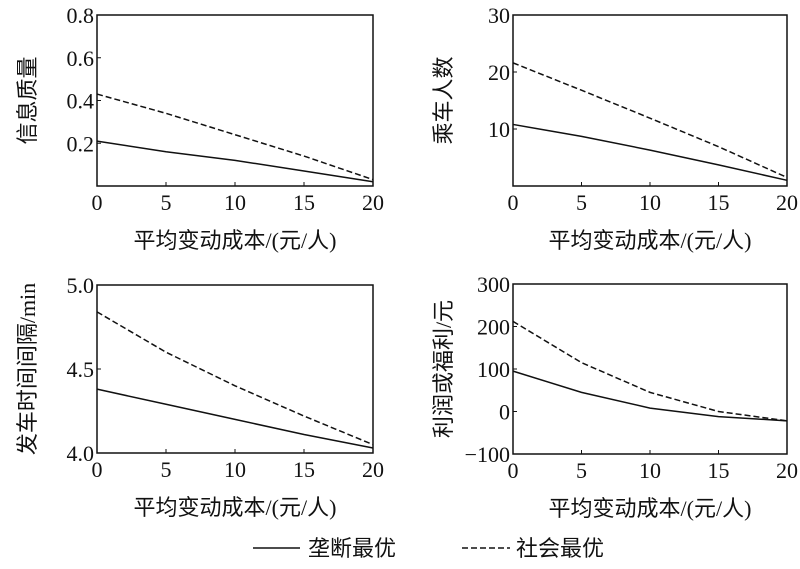 The image size is (800, 569). Describe the element at coordinates (428, 548) in the screenshot. I see `legend: 垄断最优 社会最优` at that location.